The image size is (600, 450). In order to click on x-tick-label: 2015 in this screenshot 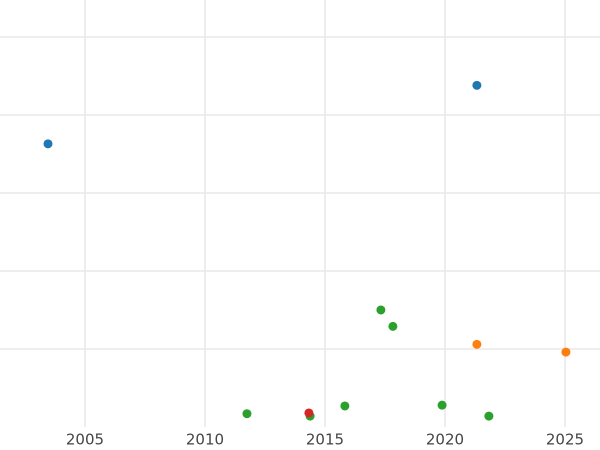, I will do `click(325, 440)`.